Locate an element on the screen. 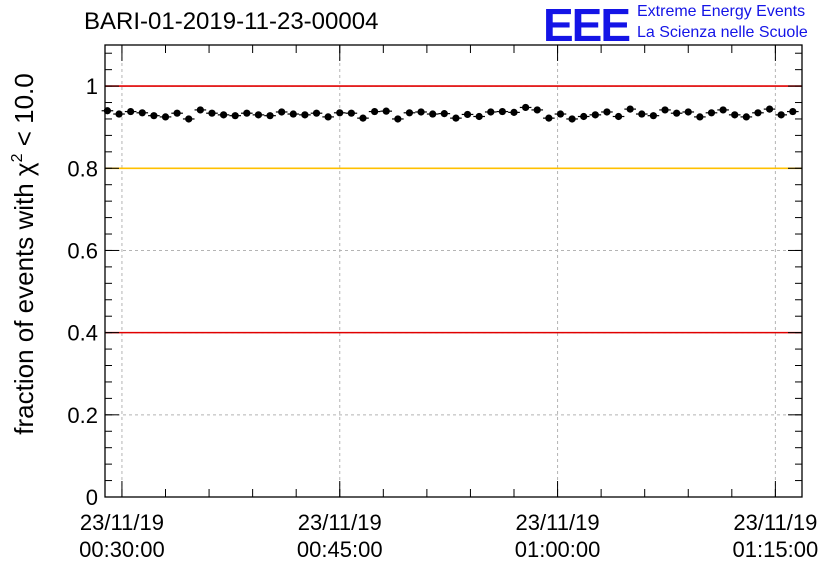 This screenshot has height=572, width=836. data-points is located at coordinates (450, 113).